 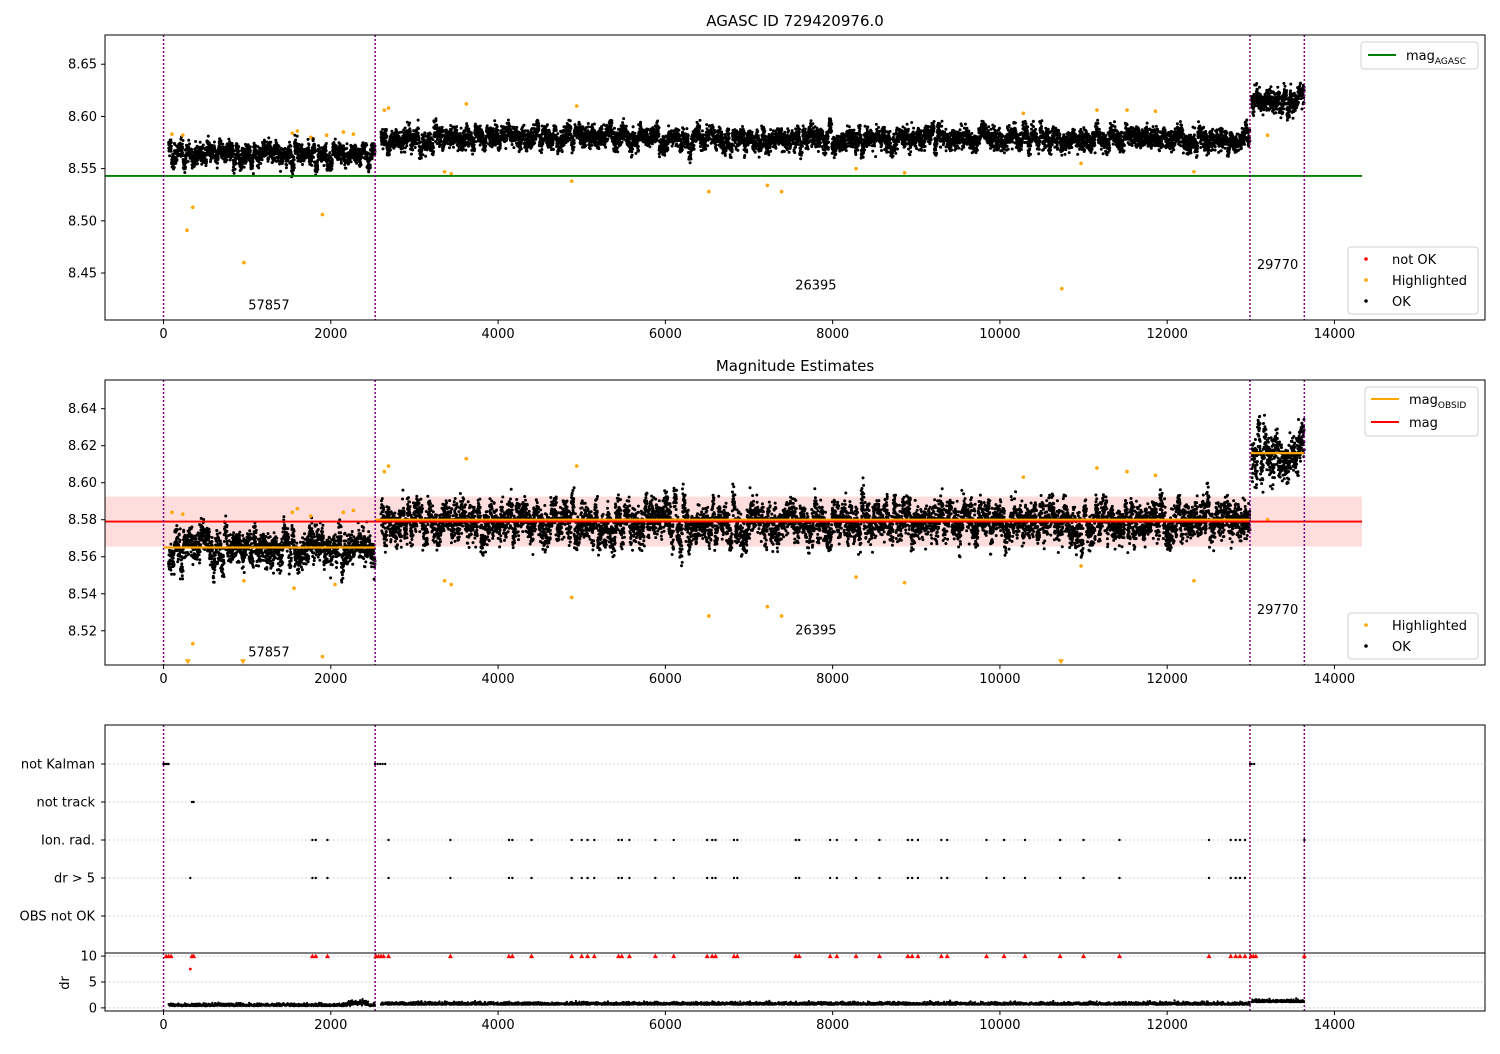 What do you see at coordinates (1413, 636) in the screenshot?
I see `panel2-legend-lower: Highlighted OK` at bounding box center [1413, 636].